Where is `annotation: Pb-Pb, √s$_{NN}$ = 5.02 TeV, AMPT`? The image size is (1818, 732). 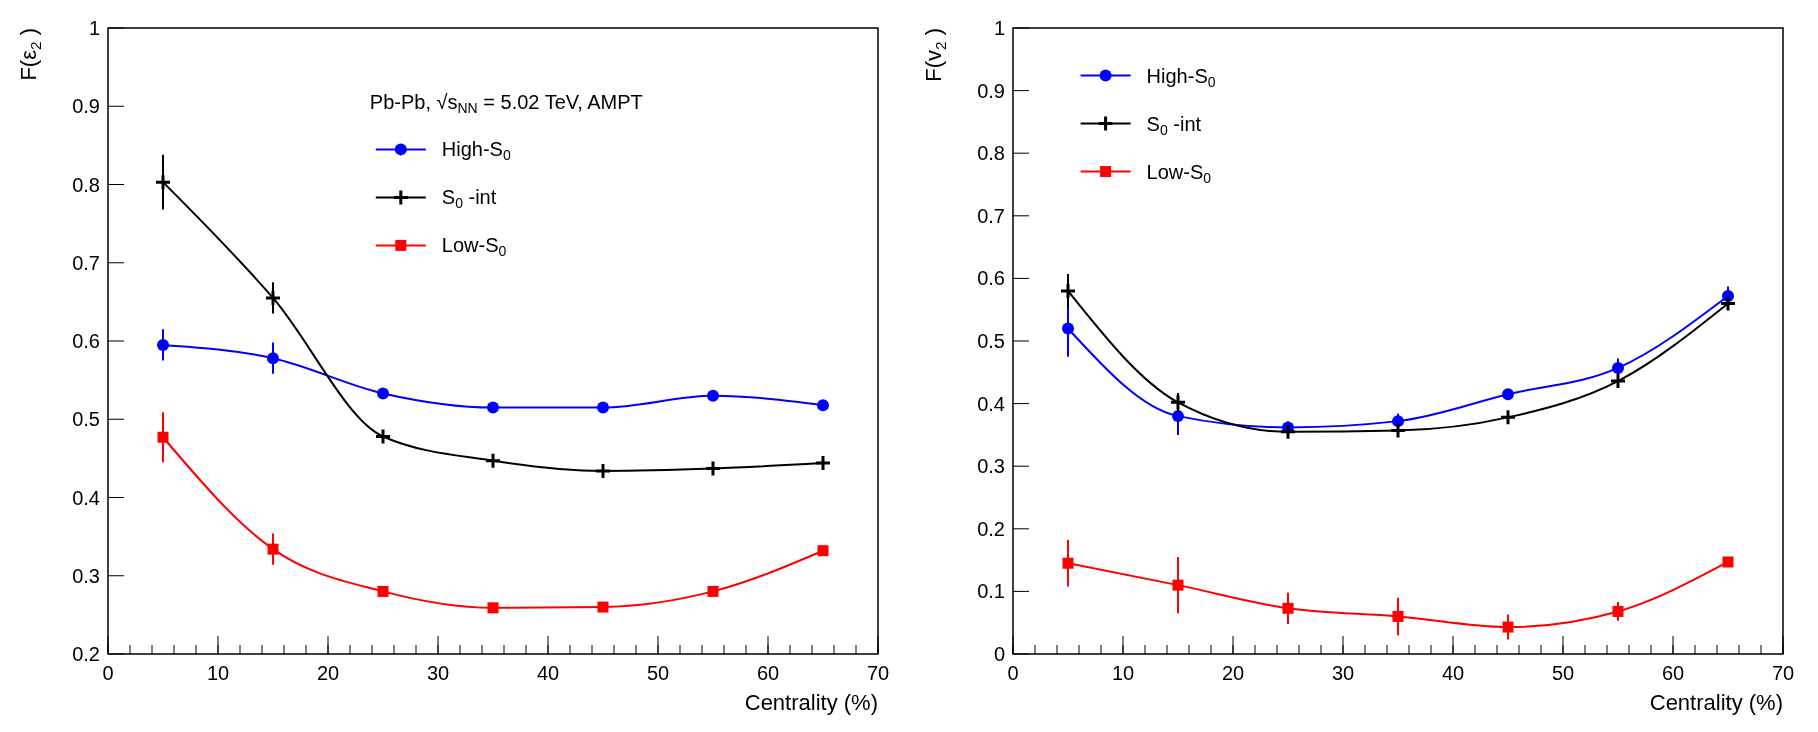 annotation: Pb-Pb, √s$_{NN}$ = 5.02 TeV, AMPT is located at coordinates (506, 104).